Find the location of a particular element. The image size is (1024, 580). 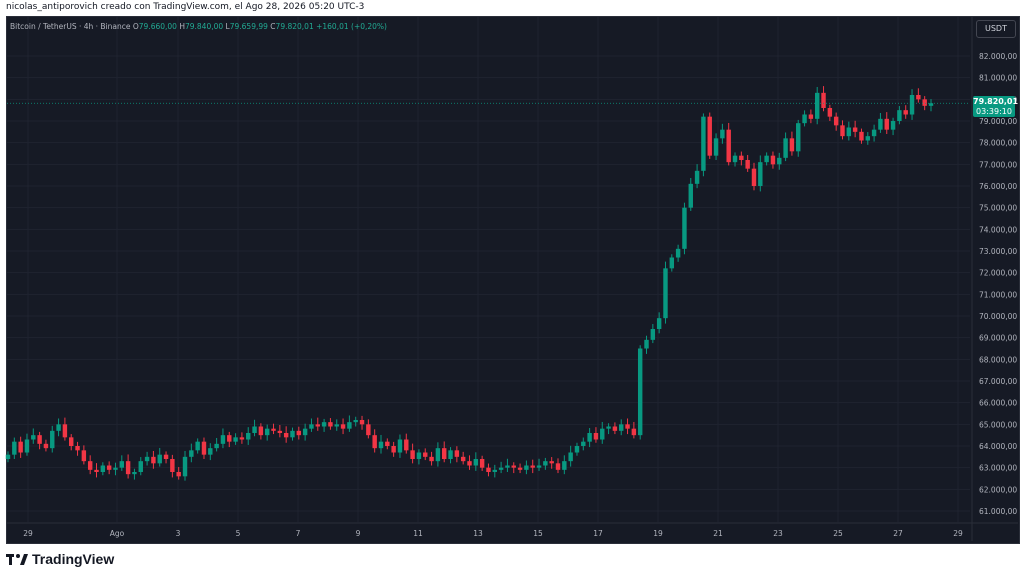

low-label: L is located at coordinates (227, 26).